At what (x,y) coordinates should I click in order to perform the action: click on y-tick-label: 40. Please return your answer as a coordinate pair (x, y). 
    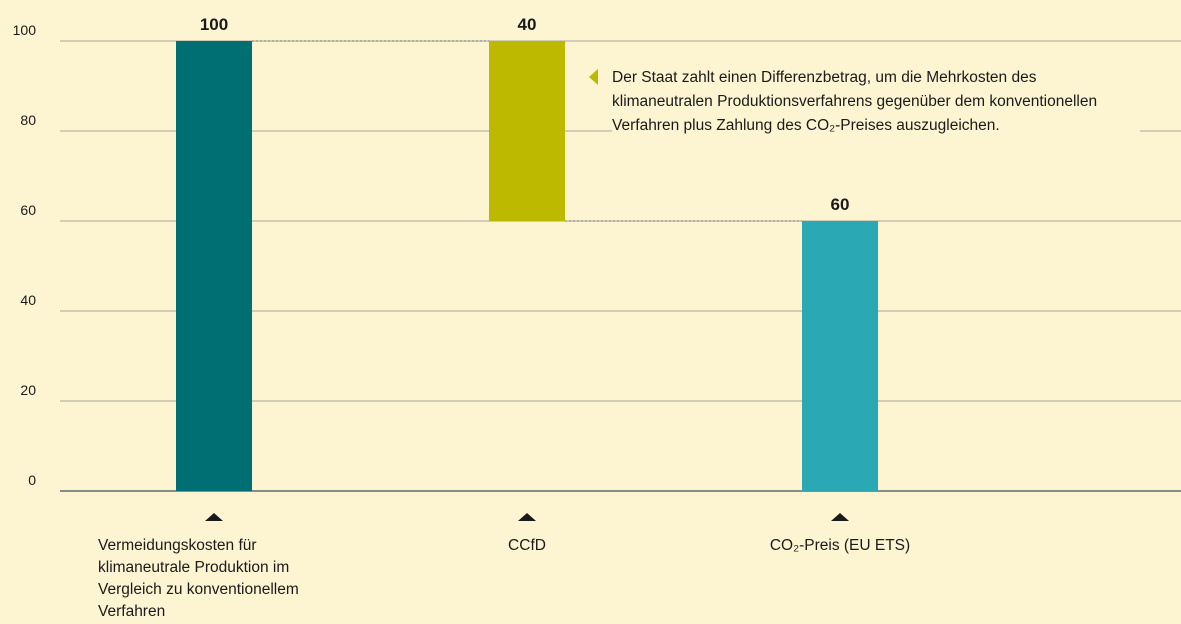
    Looking at the image, I should click on (28, 300).